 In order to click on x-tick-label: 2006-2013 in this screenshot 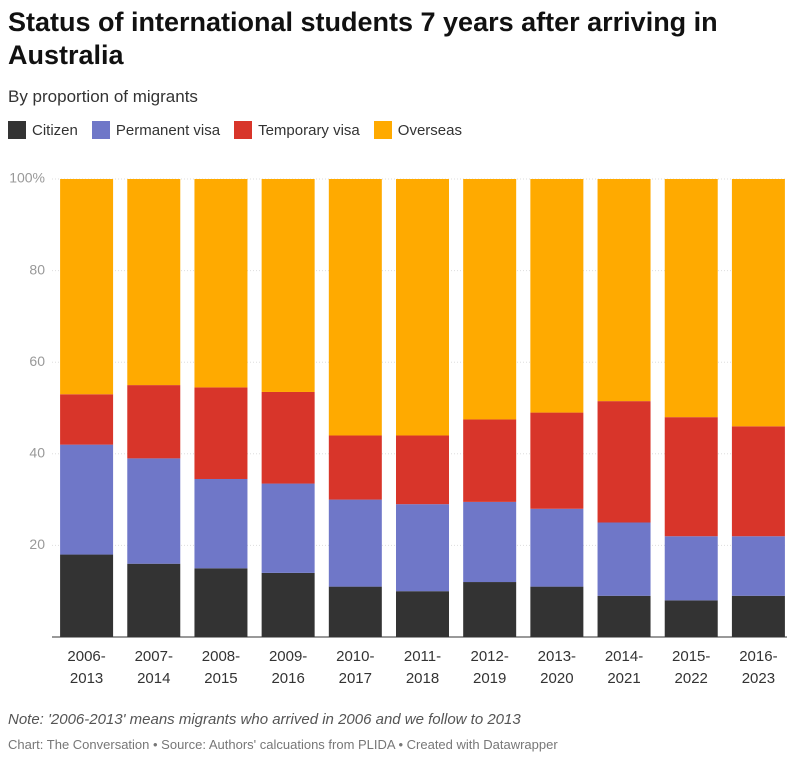, I will do `click(86, 667)`.